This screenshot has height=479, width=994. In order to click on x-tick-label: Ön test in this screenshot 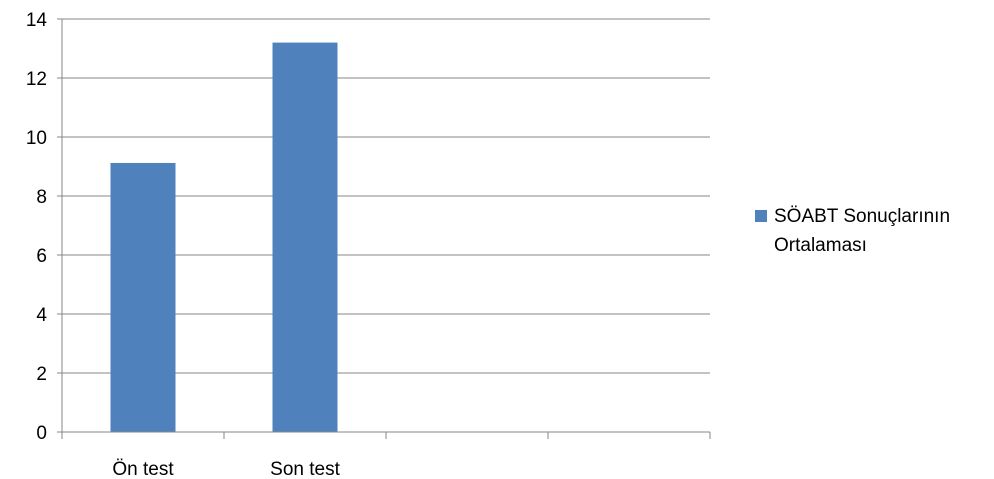, I will do `click(143, 469)`.